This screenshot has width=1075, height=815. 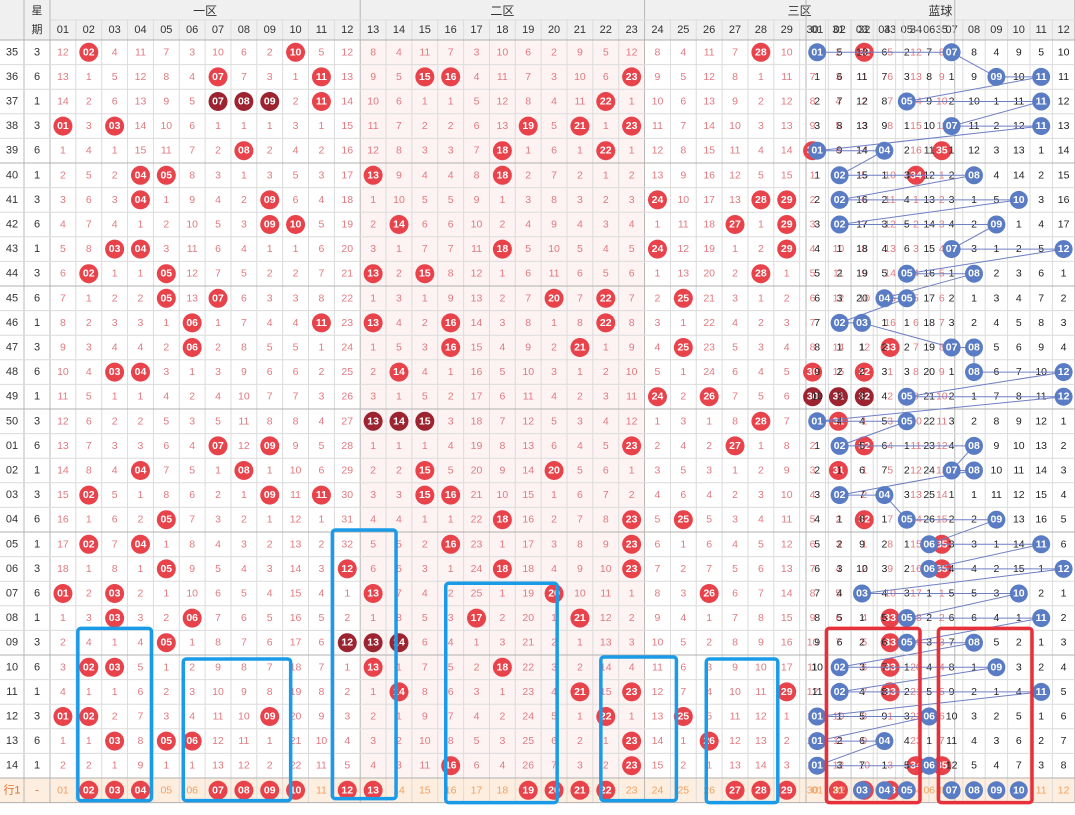 What do you see at coordinates (347, 348) in the screenshot?
I see `red-miss-count: 24` at bounding box center [347, 348].